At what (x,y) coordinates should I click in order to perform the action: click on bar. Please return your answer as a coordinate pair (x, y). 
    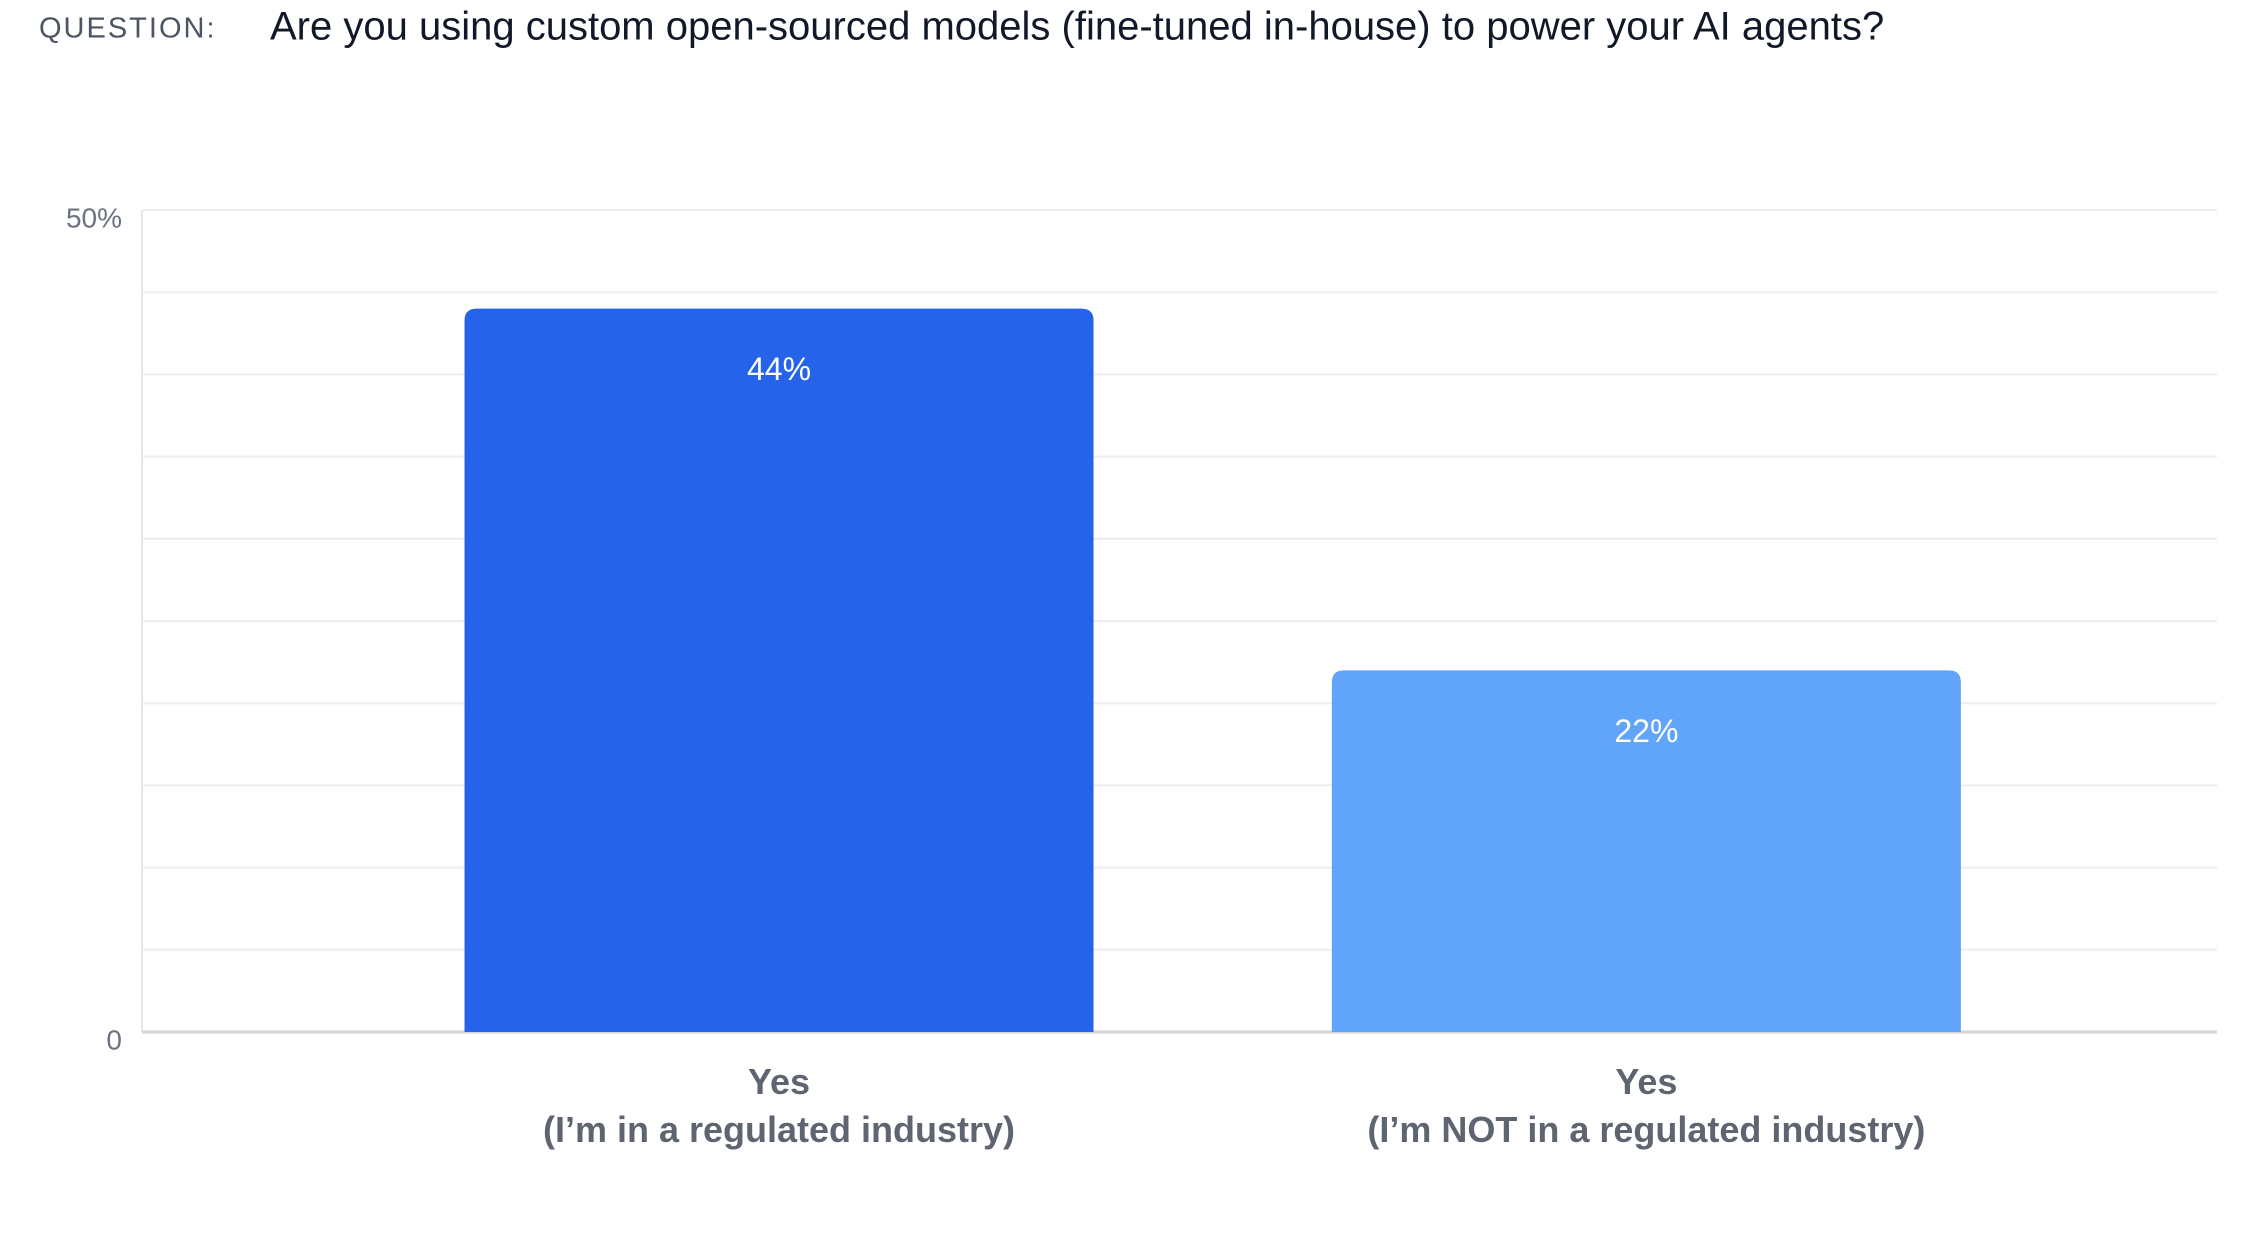
    Looking at the image, I should click on (1646, 851).